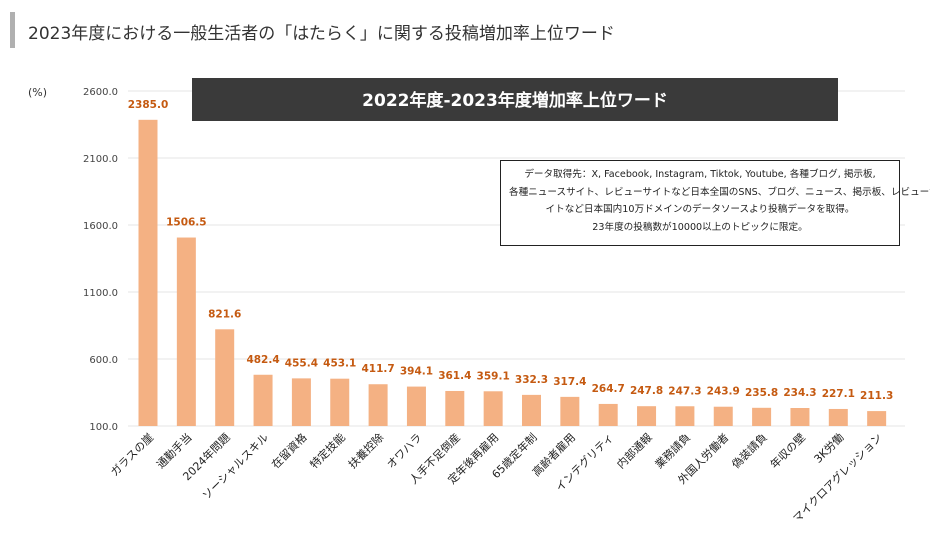  I want to click on page-header: 2023年度における一般生活者の「はたらく」に関する投稿増加率上位ワード, so click(462, 30).